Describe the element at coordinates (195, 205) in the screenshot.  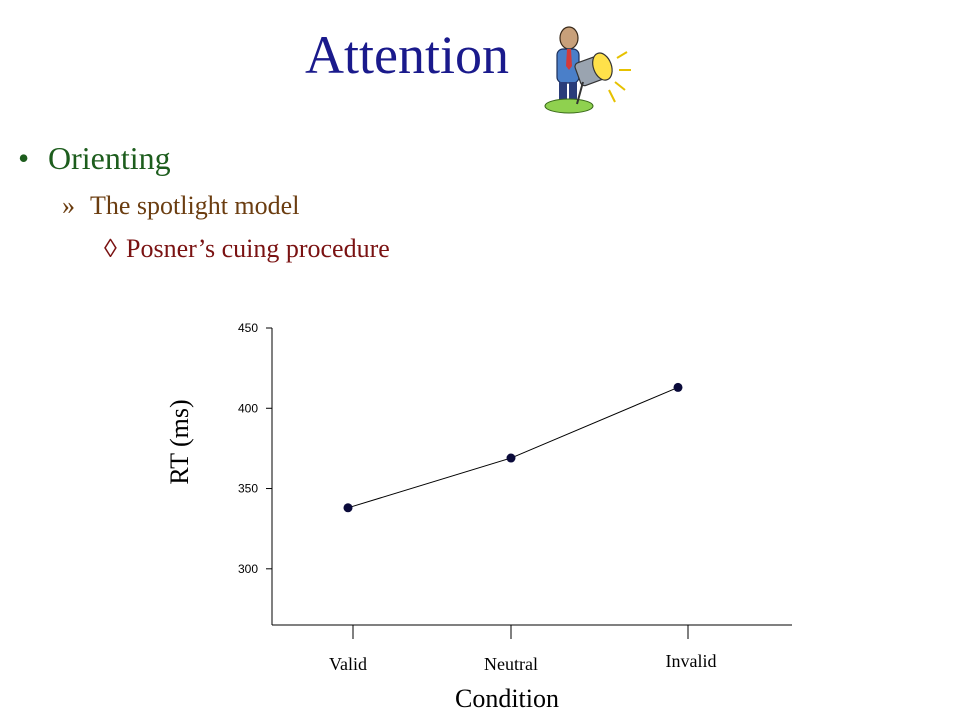
I see `sub-bullet-text: The spotlight model` at that location.